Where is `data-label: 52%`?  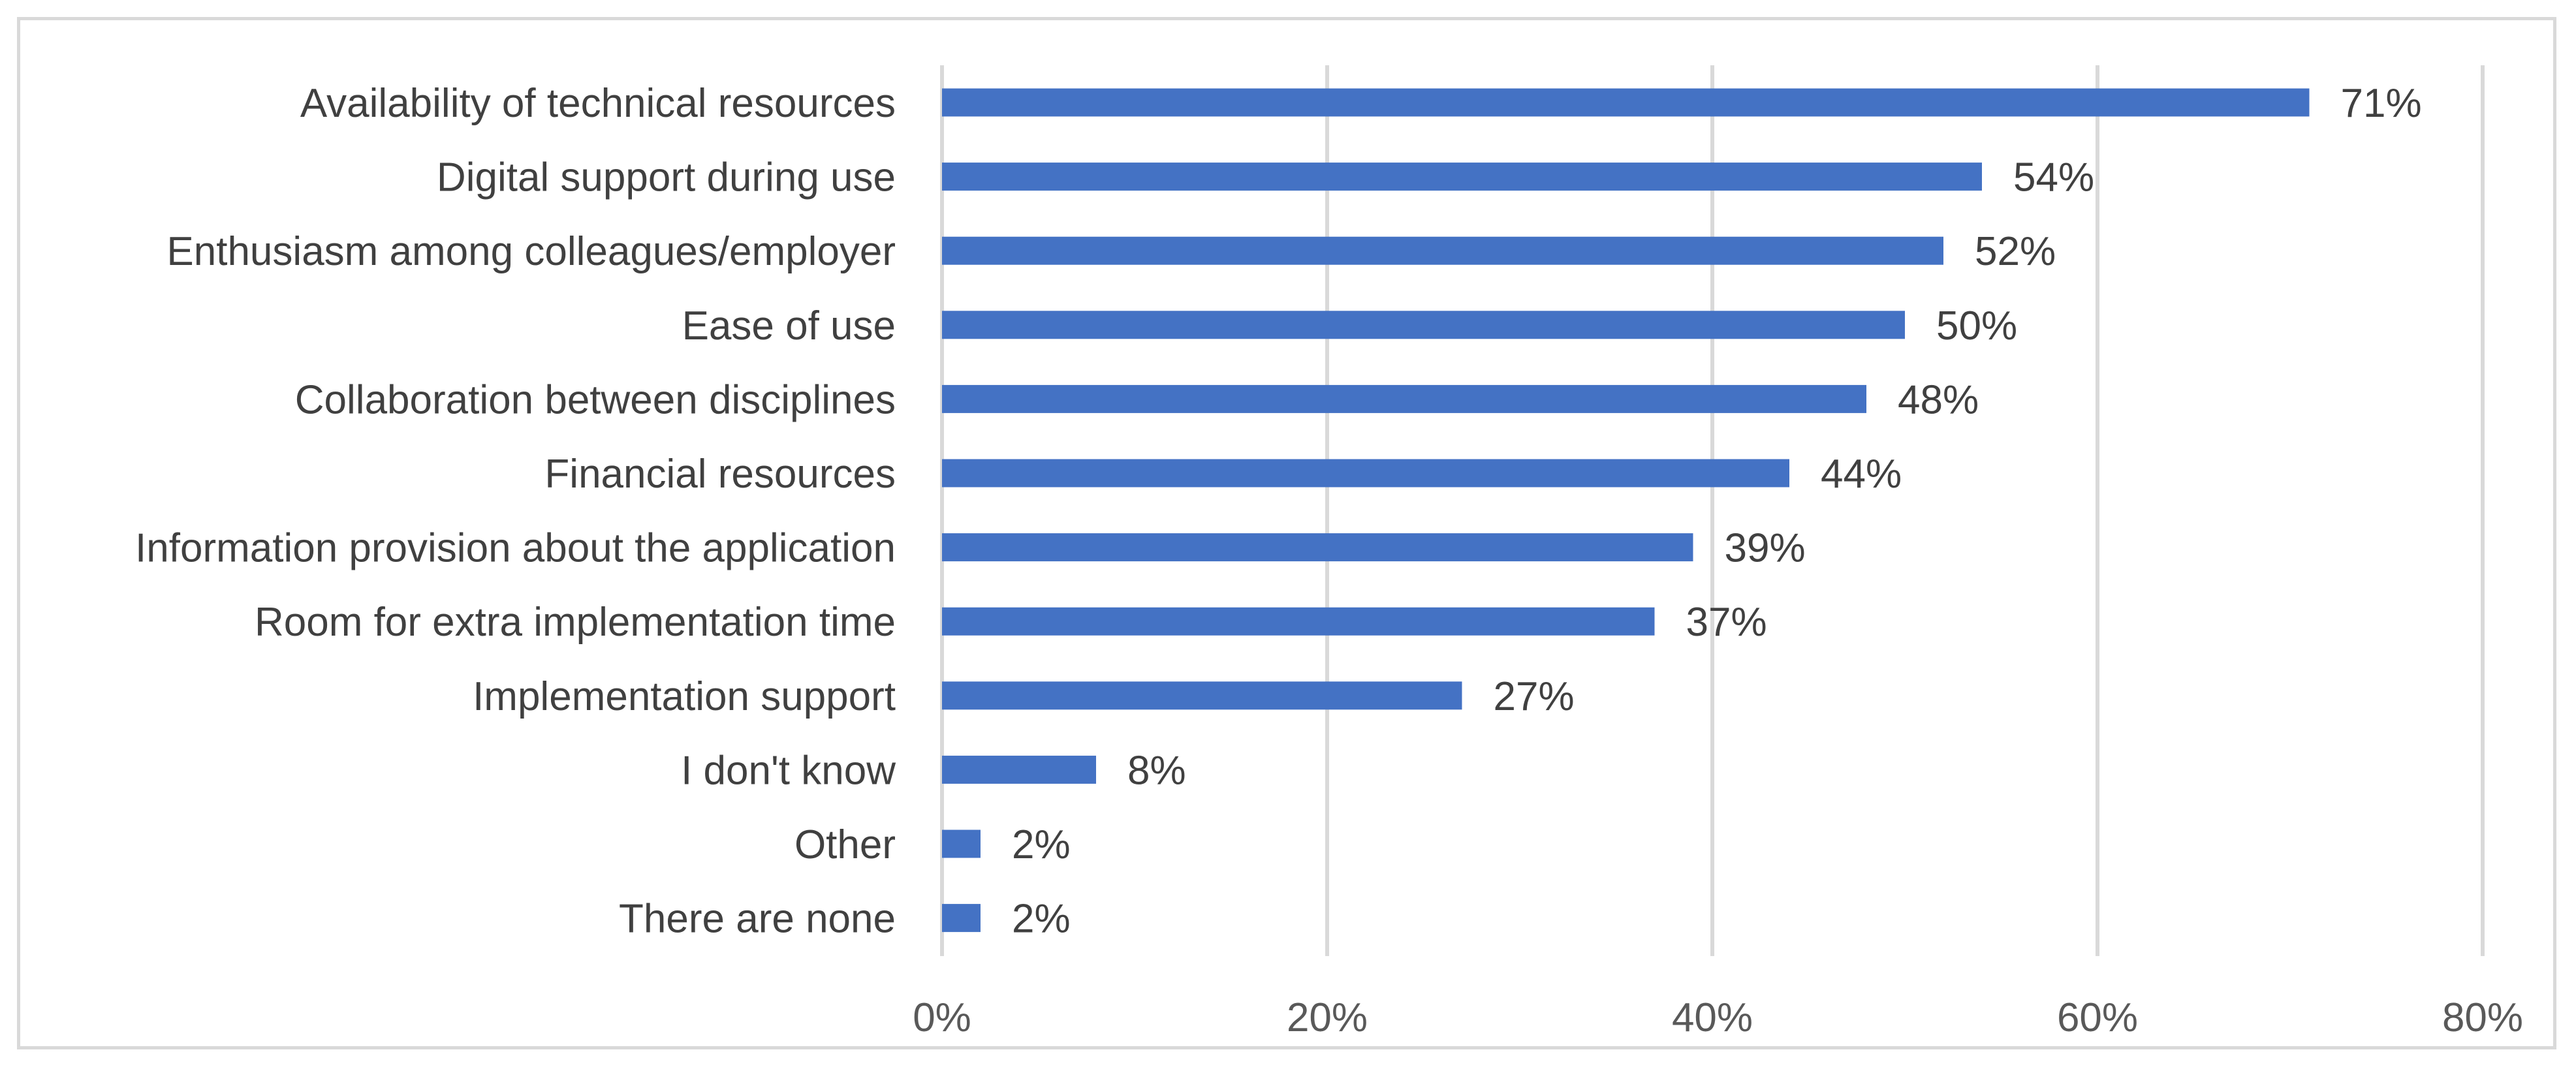
data-label: 52% is located at coordinates (2015, 251).